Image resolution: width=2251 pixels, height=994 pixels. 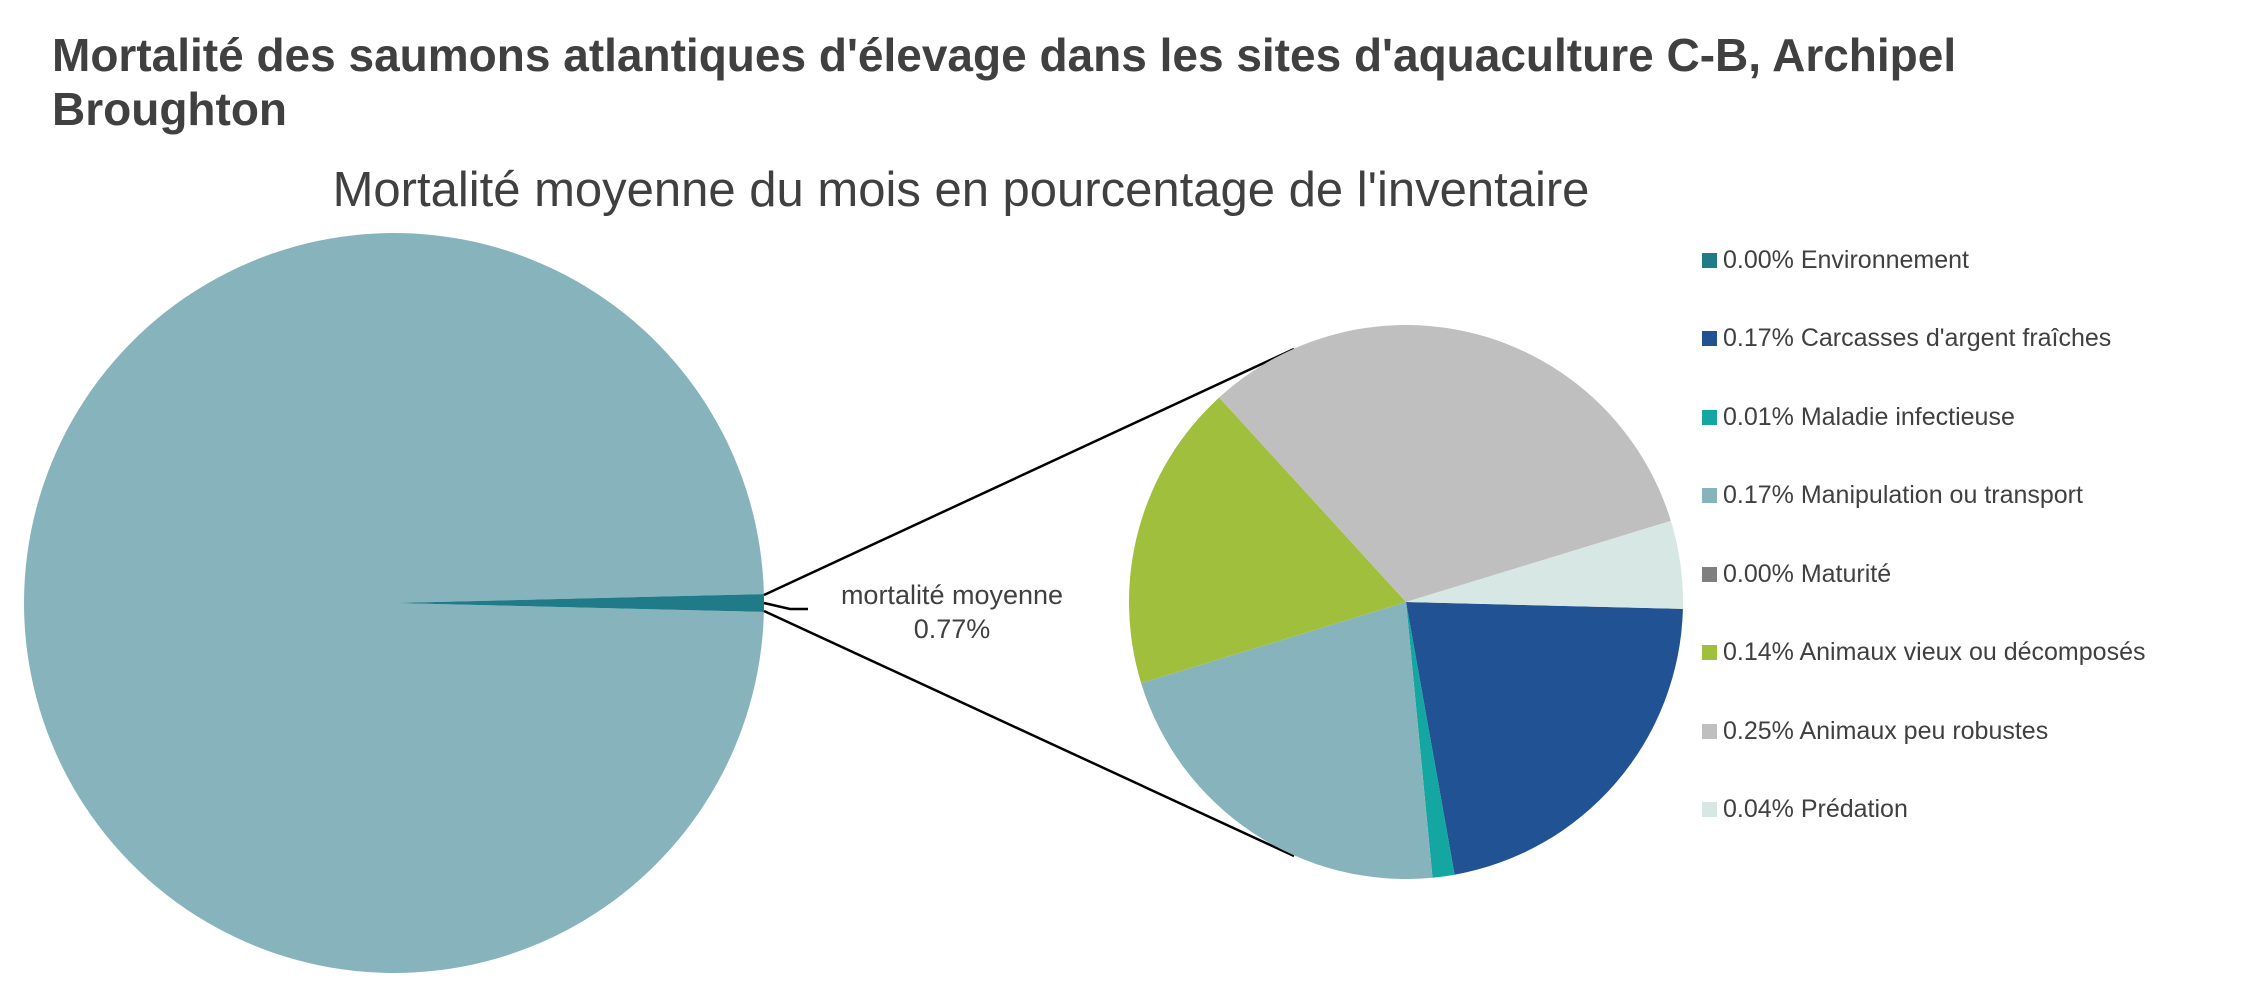 I want to click on legend-label: 0.25% Animaux peu robustes, so click(x=1886, y=730).